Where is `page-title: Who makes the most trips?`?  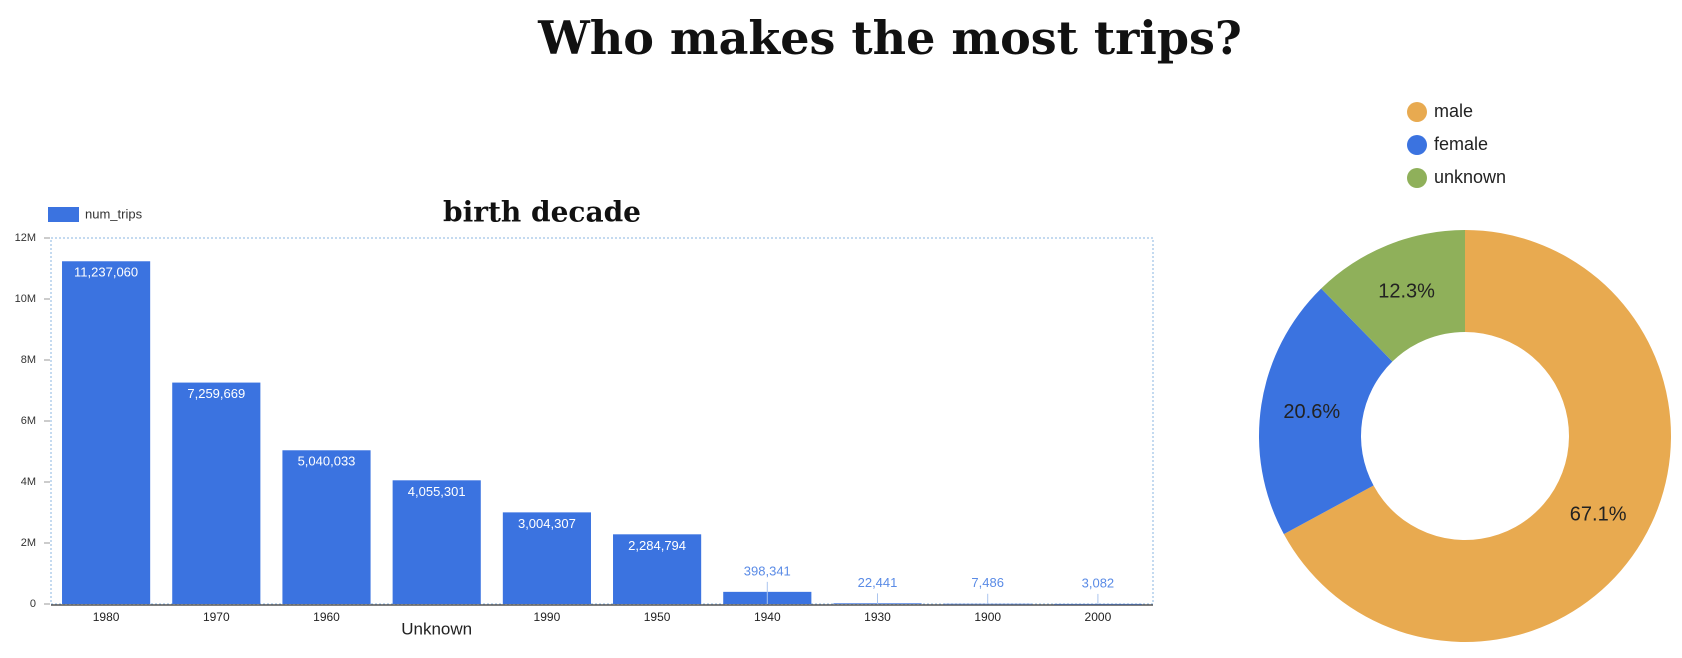 page-title: Who makes the most trips? is located at coordinates (889, 38).